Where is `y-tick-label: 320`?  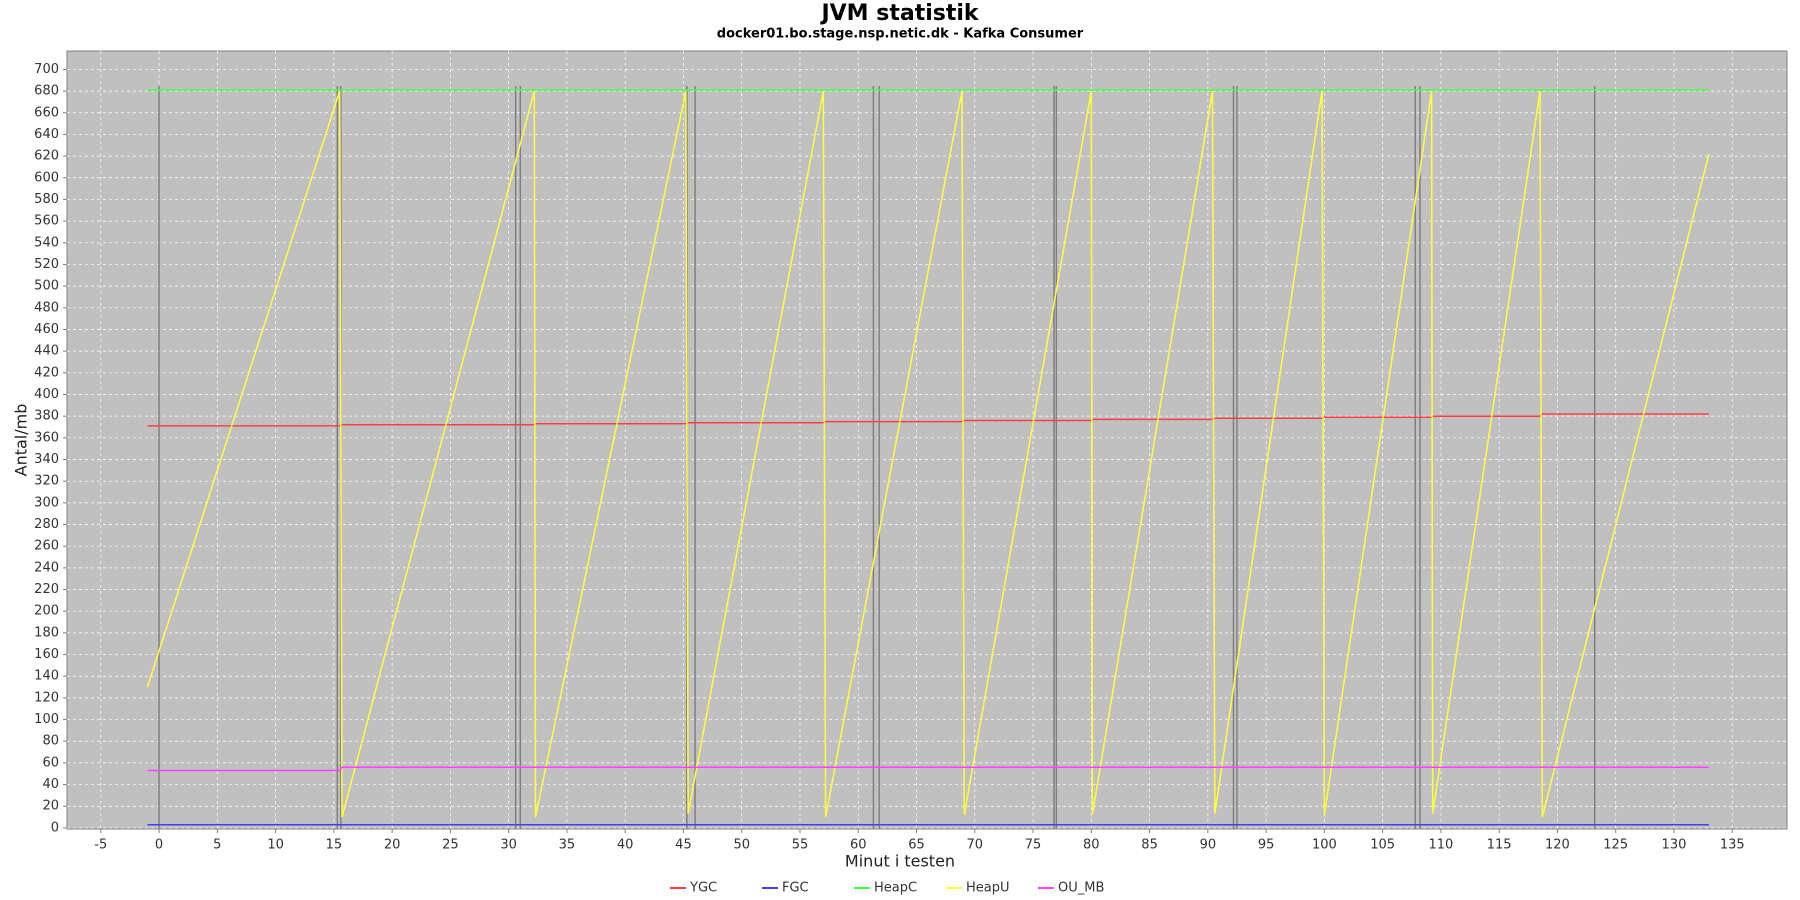 y-tick-label: 320 is located at coordinates (46, 481).